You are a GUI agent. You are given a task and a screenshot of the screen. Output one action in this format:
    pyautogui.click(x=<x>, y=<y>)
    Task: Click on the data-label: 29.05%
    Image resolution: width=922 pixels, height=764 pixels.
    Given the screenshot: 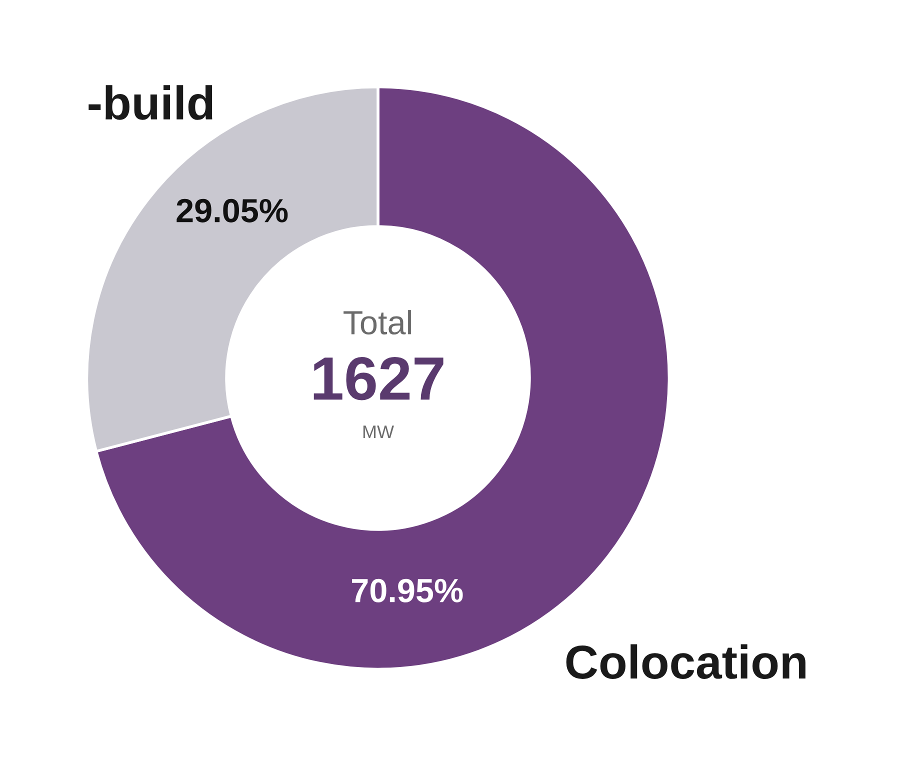 What is the action you would take?
    pyautogui.click(x=232, y=210)
    